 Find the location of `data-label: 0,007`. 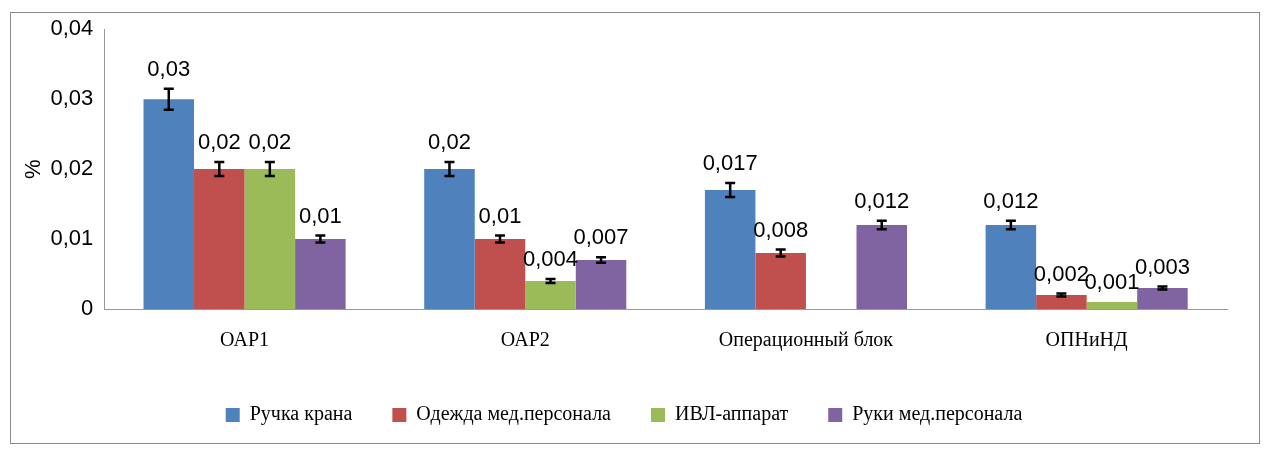

data-label: 0,007 is located at coordinates (601, 237).